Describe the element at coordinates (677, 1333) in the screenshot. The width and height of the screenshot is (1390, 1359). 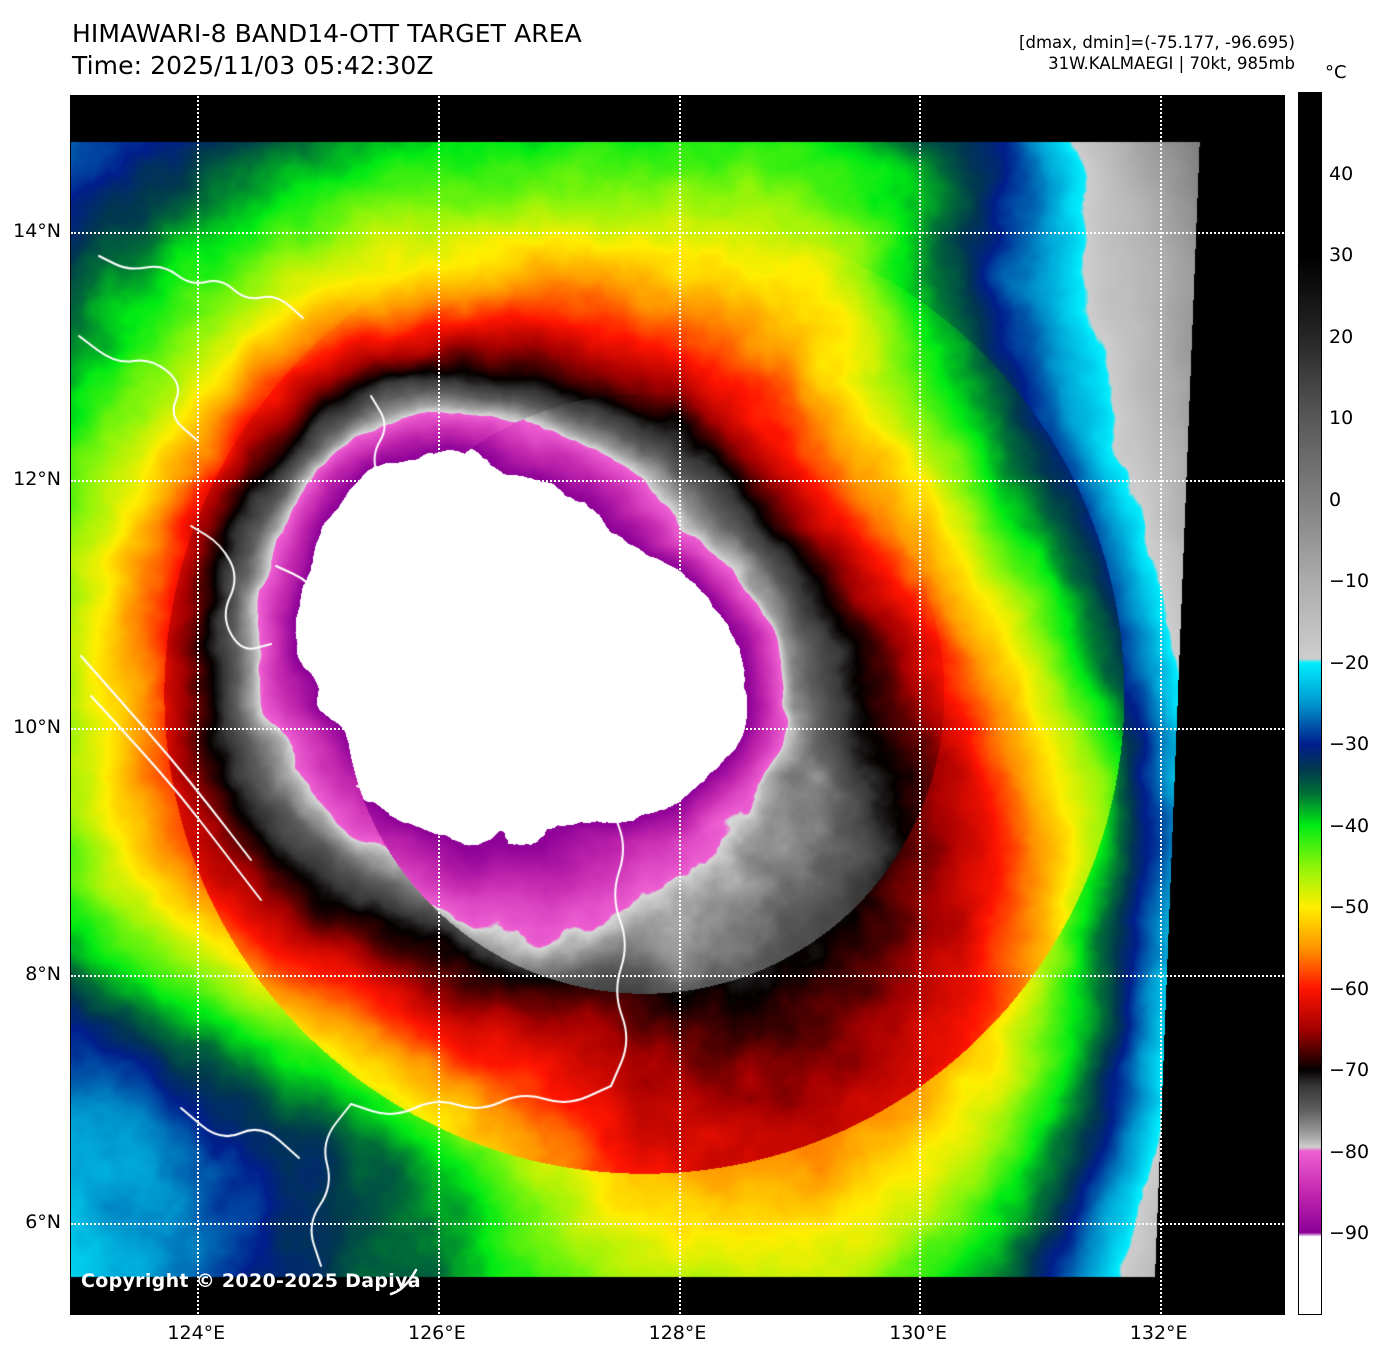
I see `longitude-tick-label: 128°E` at that location.